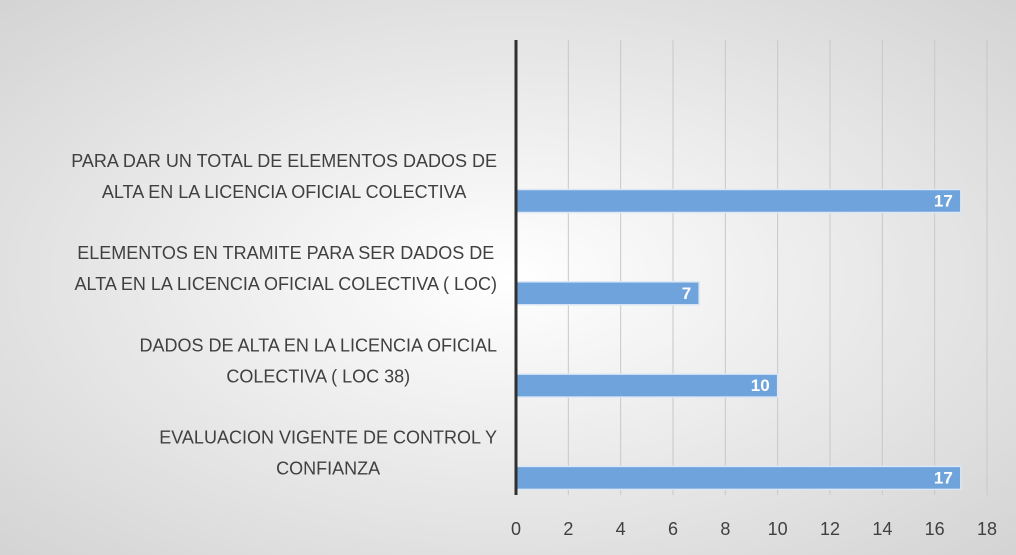 The height and width of the screenshot is (555, 1016). I want to click on x-tick-label: 12, so click(830, 529).